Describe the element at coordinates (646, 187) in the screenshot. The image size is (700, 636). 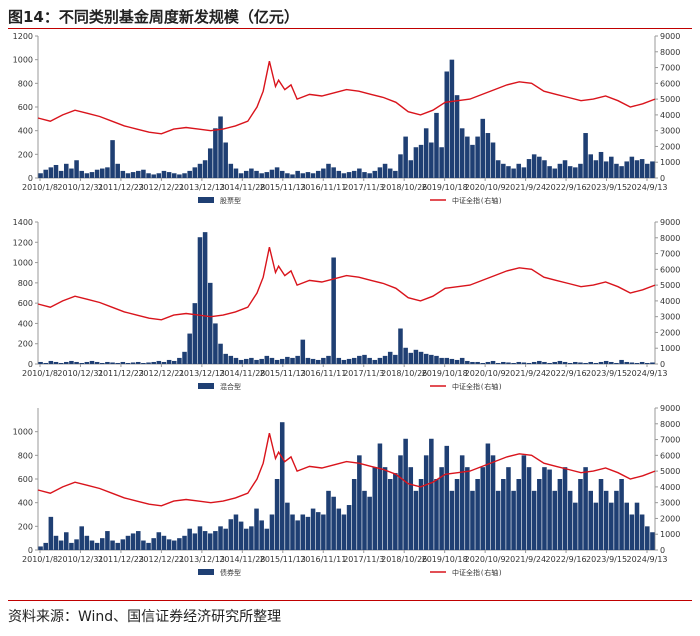
I see `x-tick-label: 2024/9/13` at that location.